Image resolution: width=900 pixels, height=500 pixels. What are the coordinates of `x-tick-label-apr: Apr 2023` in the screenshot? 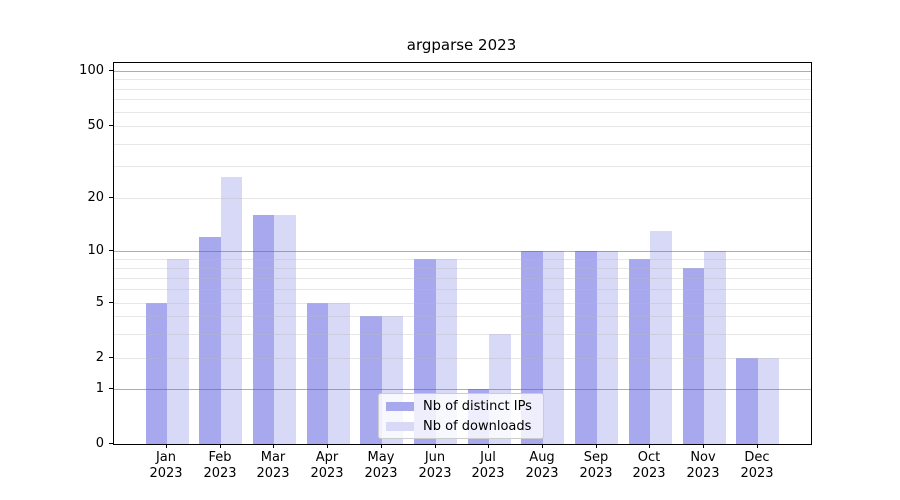 It's located at (327, 465).